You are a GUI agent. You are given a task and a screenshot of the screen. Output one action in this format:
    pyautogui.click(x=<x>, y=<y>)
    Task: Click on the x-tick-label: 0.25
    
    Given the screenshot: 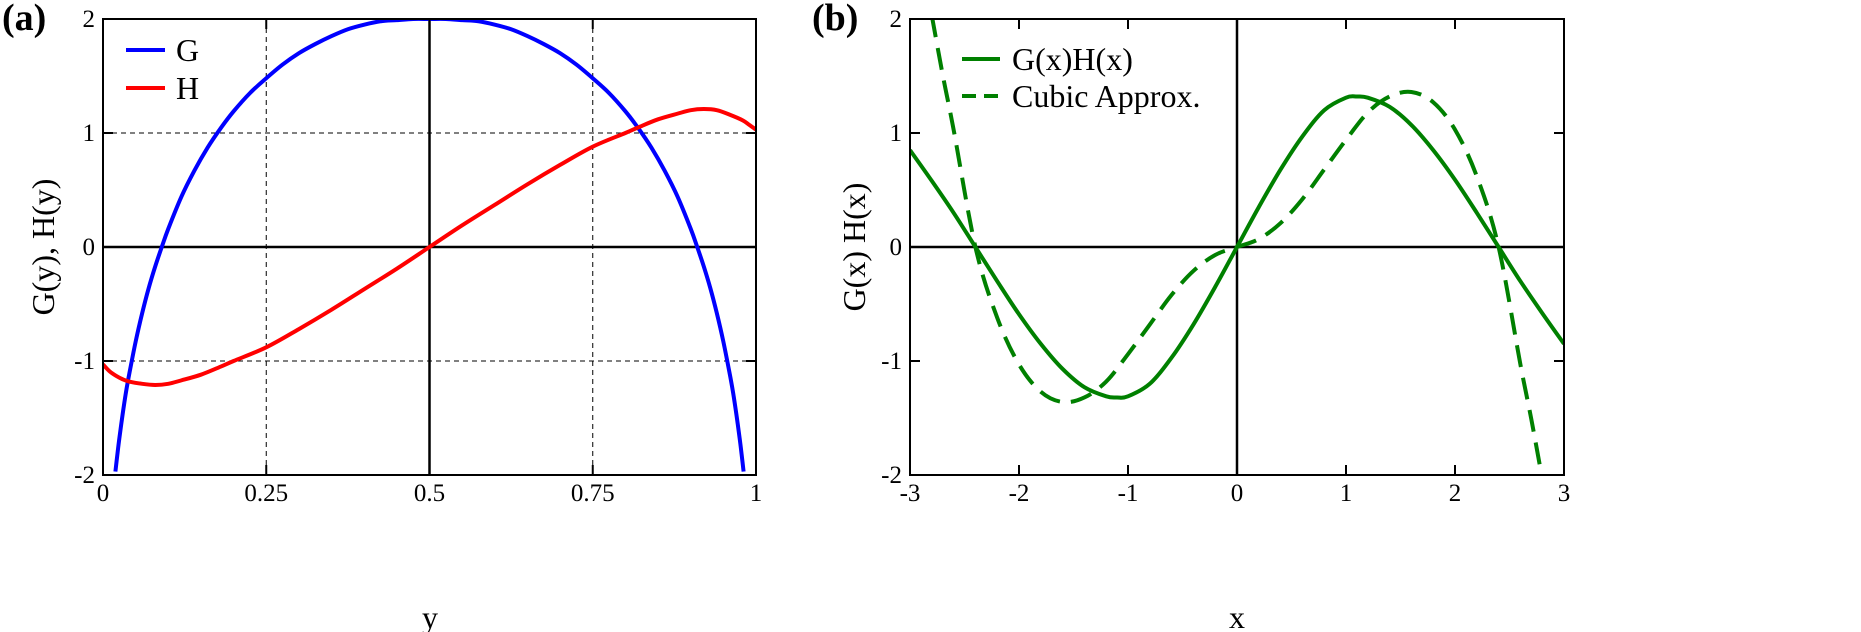 What is the action you would take?
    pyautogui.click(x=266, y=493)
    